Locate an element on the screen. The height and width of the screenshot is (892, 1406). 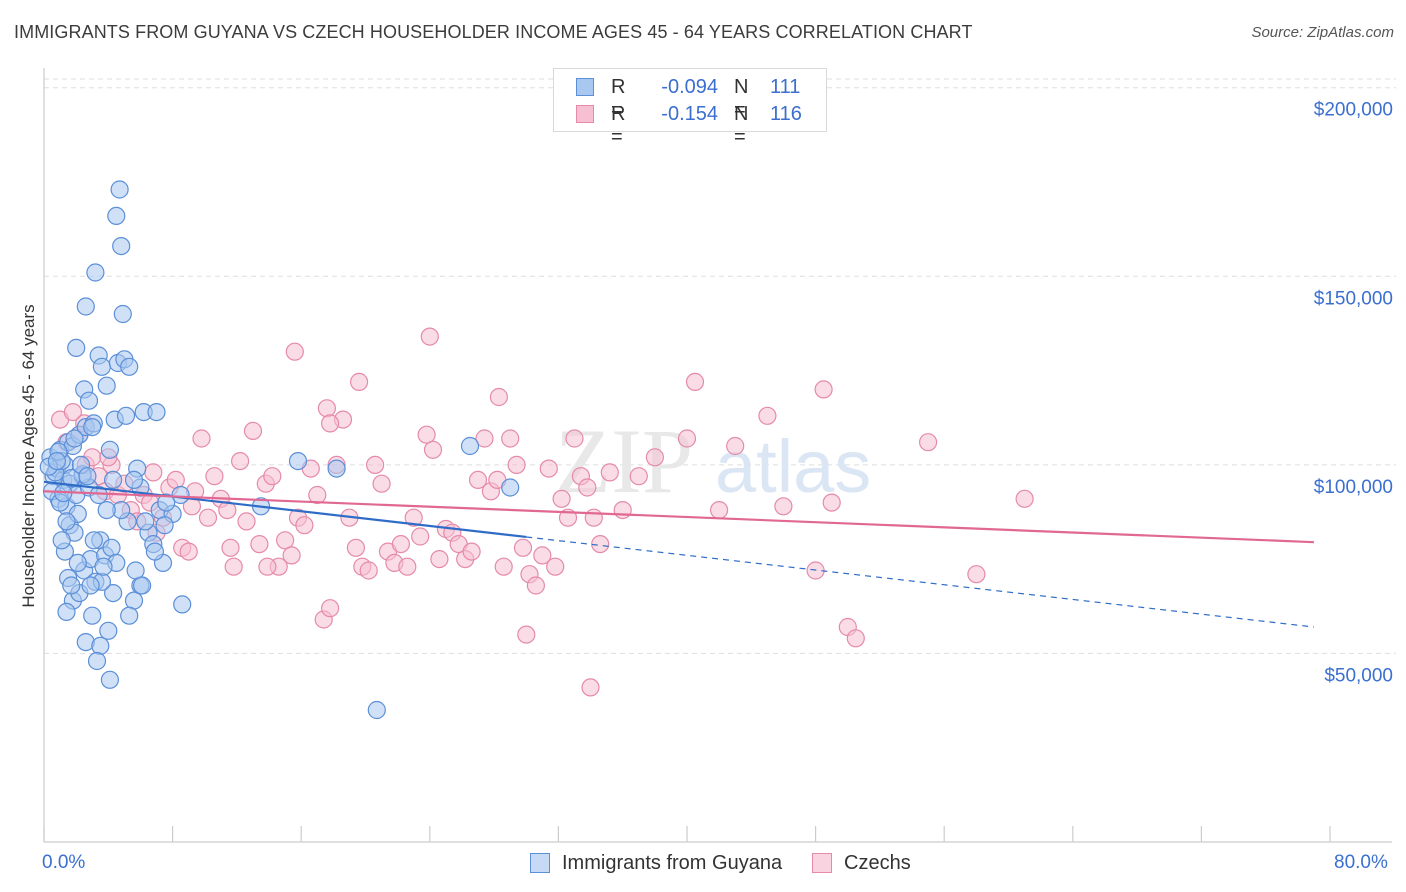
y-tick-label: $50,000 is located at coordinates (1358, 675).